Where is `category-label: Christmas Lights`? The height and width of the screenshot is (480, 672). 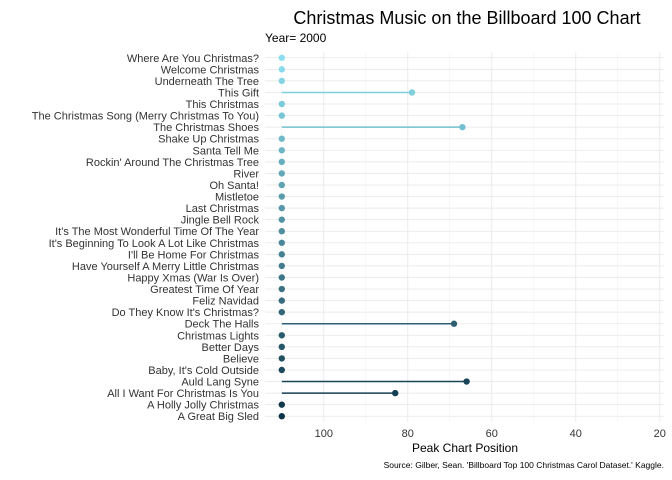
category-label: Christmas Lights is located at coordinates (218, 336).